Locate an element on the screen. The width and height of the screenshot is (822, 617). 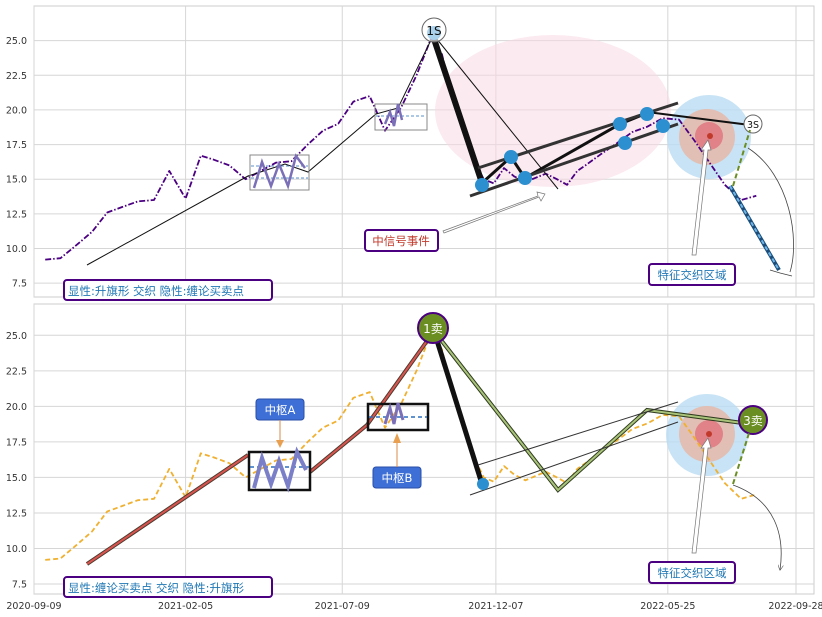
xtick-label: 2021-07-09 is located at coordinates (342, 606).